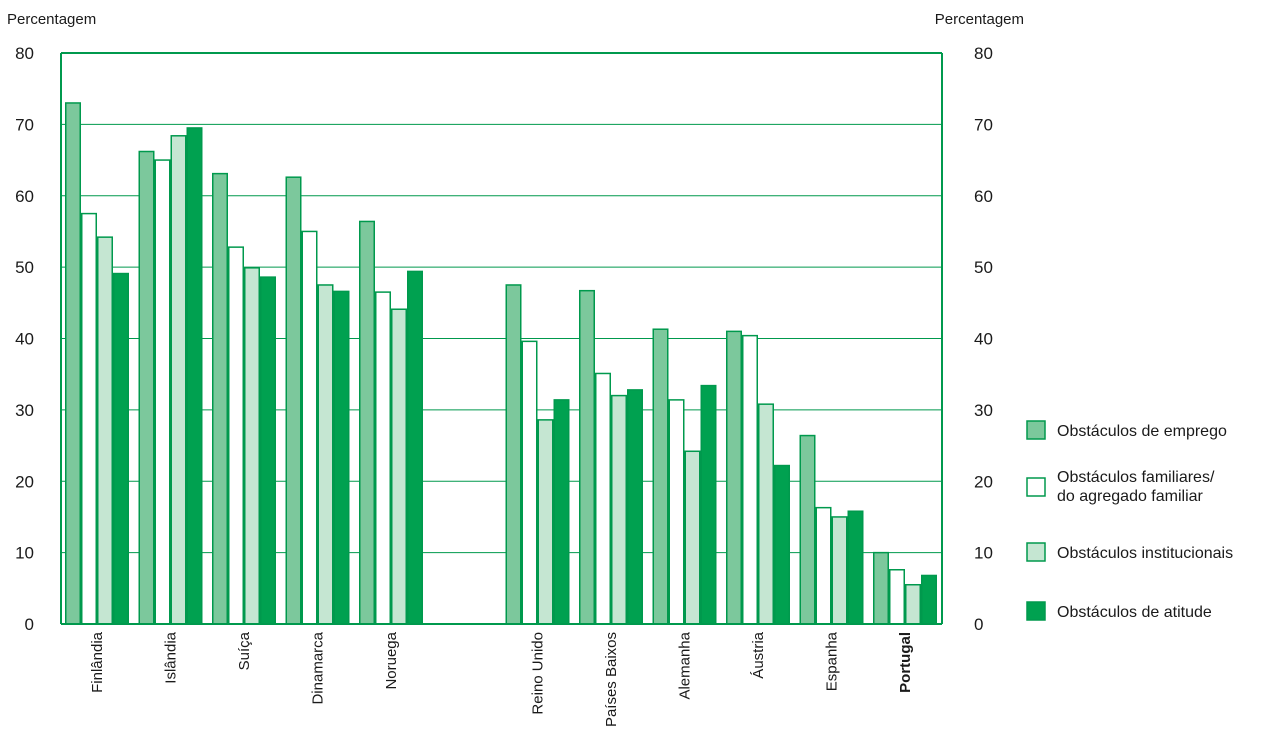  What do you see at coordinates (1145, 553) in the screenshot?
I see `legend-label-3: Obstáculos institucionais` at bounding box center [1145, 553].